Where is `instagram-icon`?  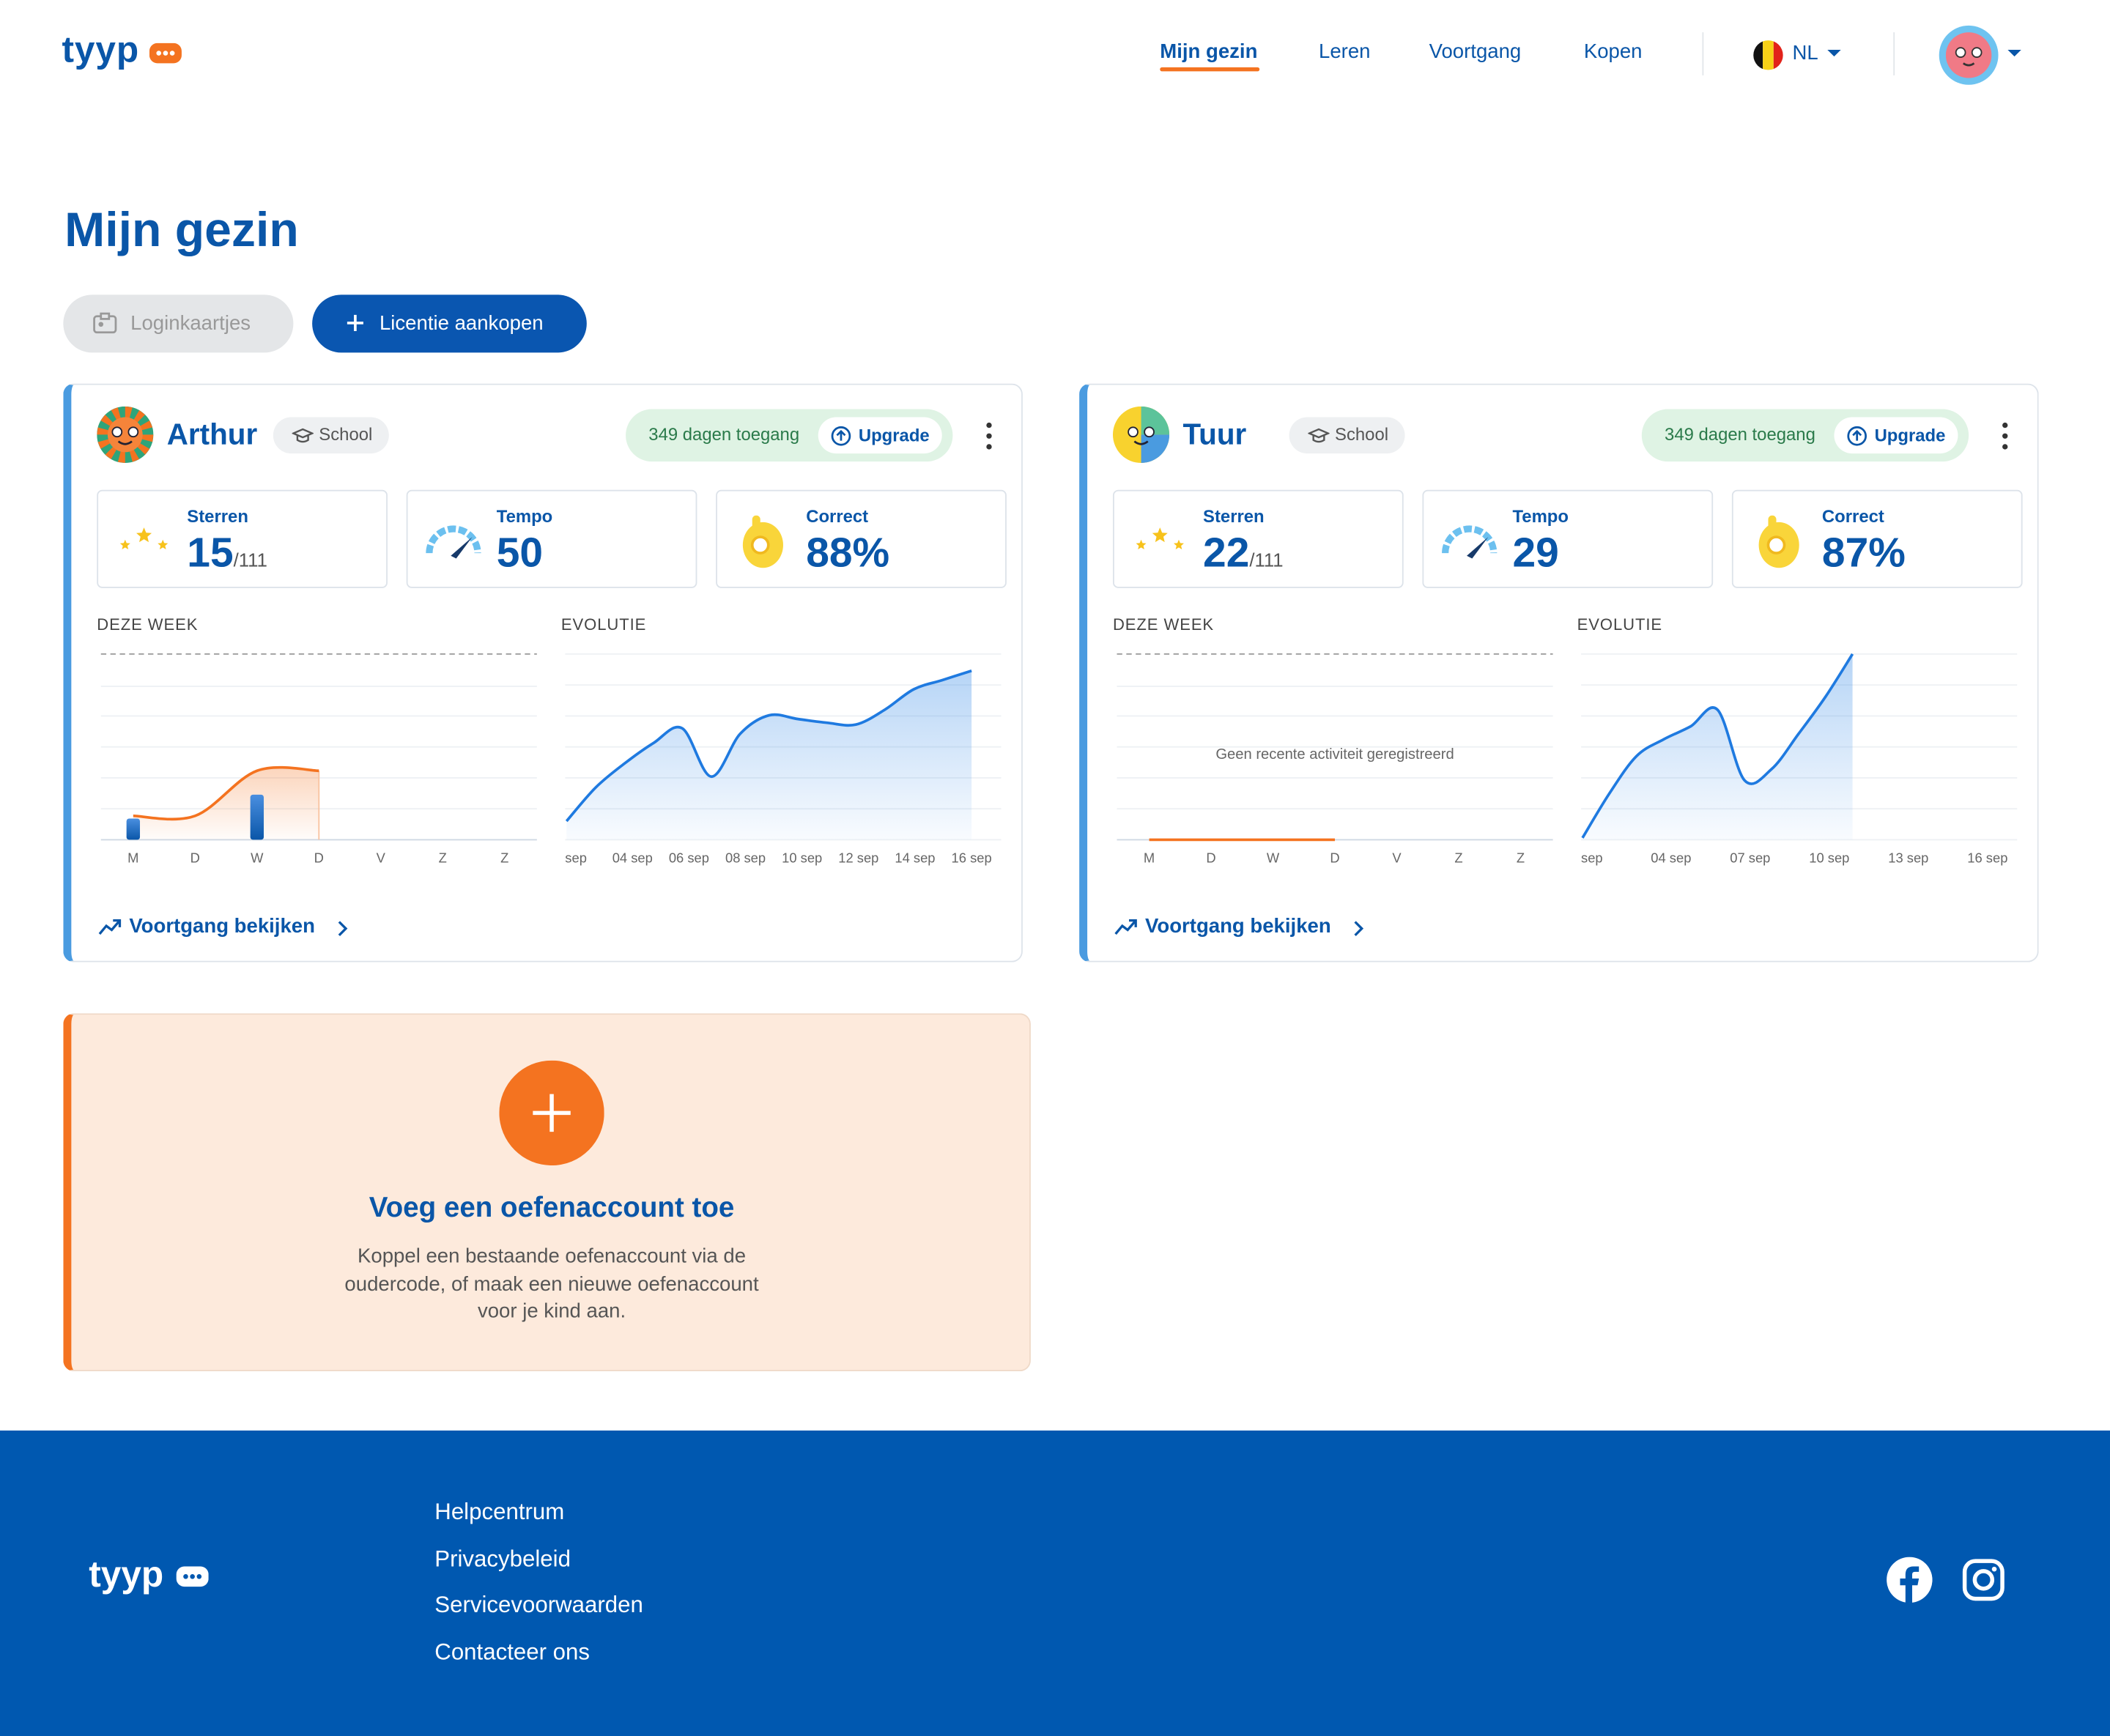
instagram-icon is located at coordinates (1983, 1579).